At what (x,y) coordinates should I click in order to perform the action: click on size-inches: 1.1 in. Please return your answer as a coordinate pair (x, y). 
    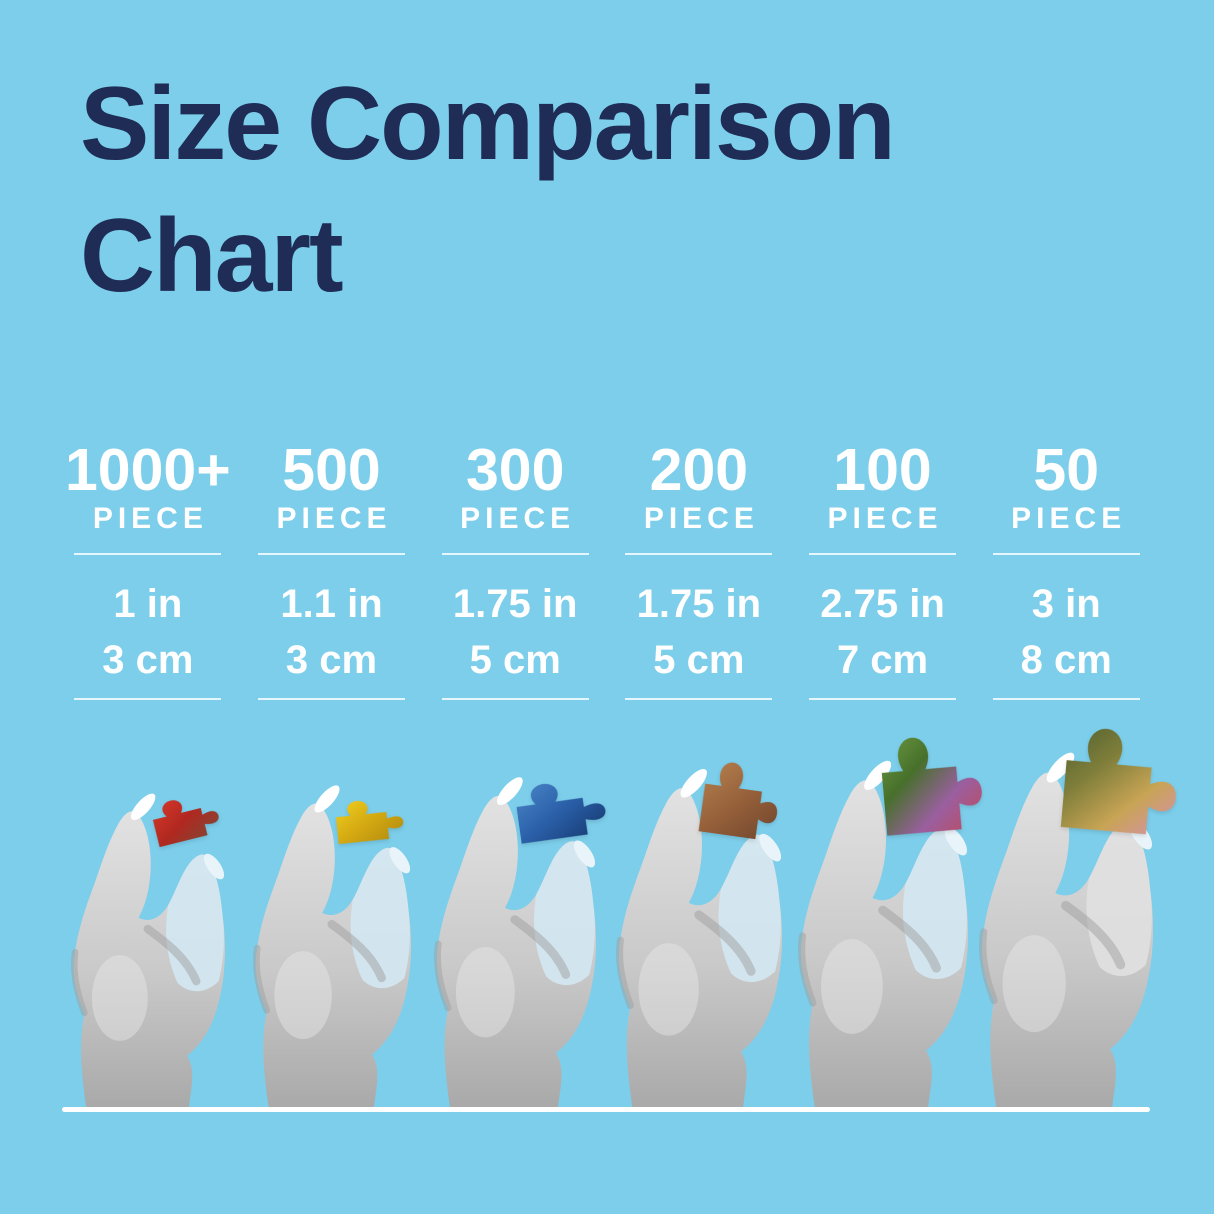
    Looking at the image, I should click on (331, 604).